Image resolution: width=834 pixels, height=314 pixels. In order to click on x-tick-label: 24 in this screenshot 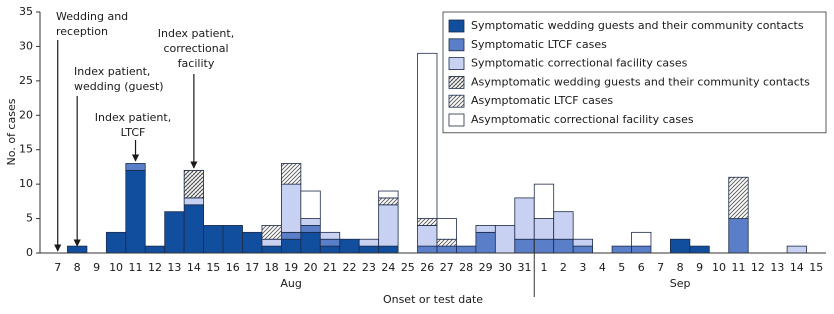, I will do `click(388, 267)`.